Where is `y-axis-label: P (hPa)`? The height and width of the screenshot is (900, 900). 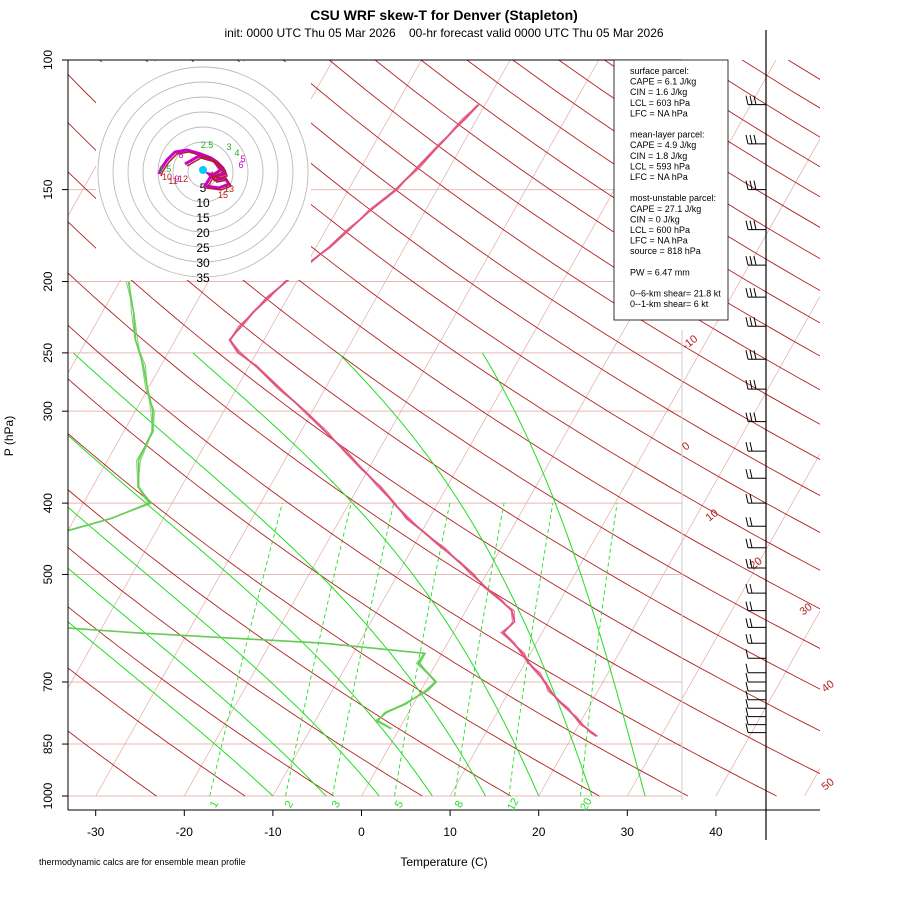 y-axis-label: P (hPa) is located at coordinates (9, 436).